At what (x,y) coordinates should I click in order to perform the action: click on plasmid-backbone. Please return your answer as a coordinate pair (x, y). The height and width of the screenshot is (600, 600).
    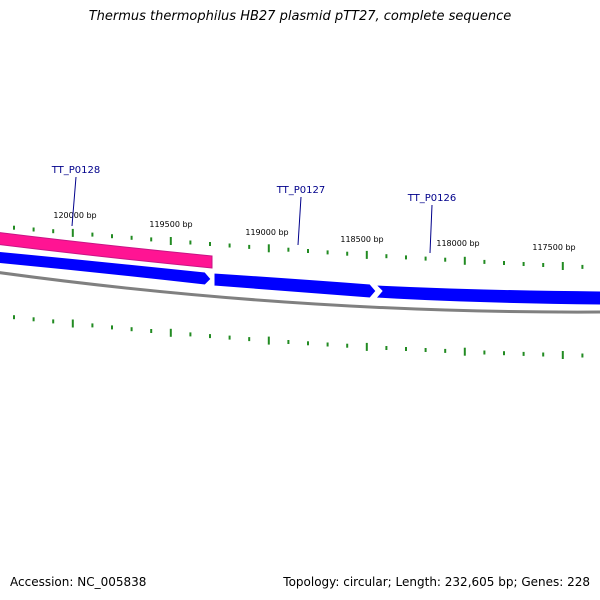
    Looking at the image, I should click on (300, 292).